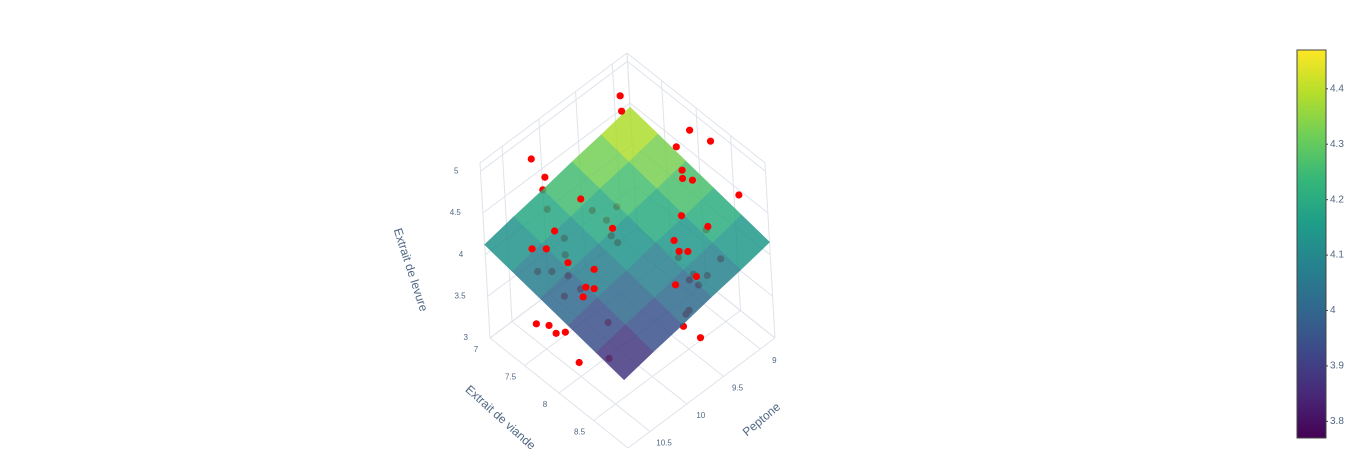  I want to click on colorbar-tick-label: 3.8, so click(1337, 421).